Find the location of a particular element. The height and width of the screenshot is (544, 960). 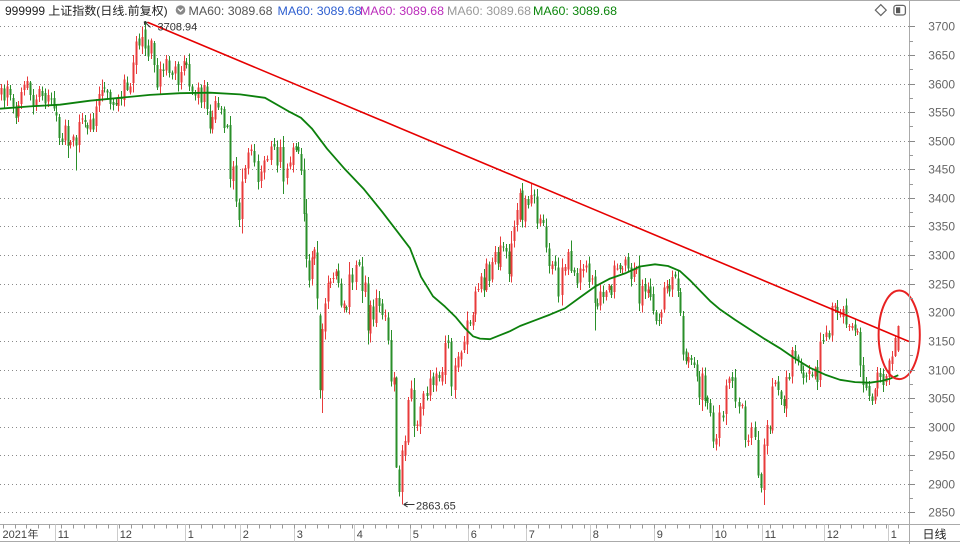

svg-text: 3700 is located at coordinates (941, 27).